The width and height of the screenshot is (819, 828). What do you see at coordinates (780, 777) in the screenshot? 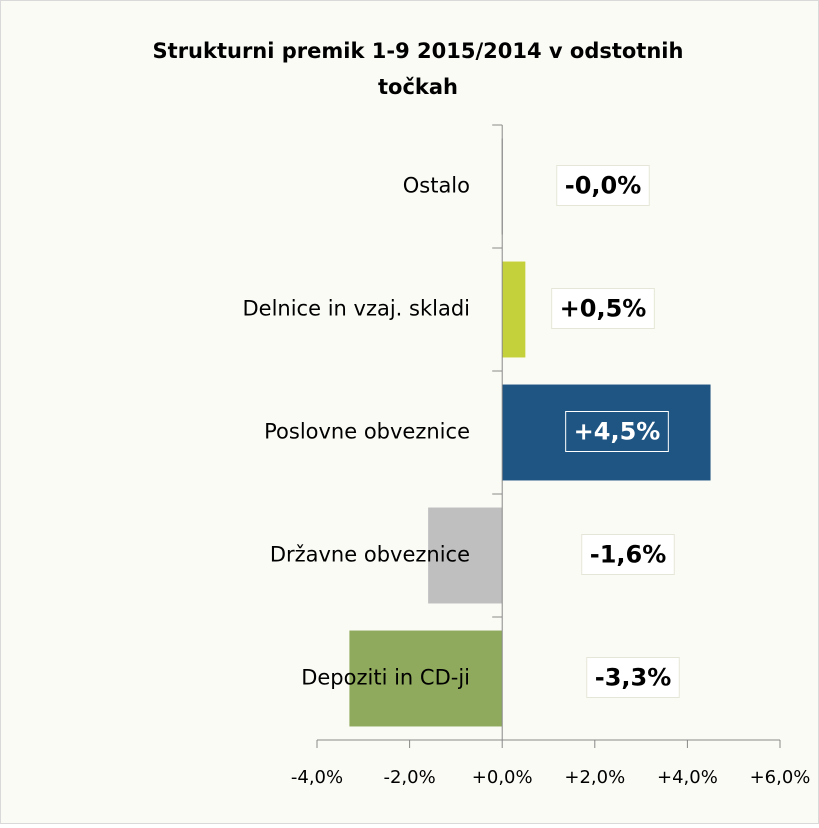
I see `x-tick-label: +6,0%` at bounding box center [780, 777].